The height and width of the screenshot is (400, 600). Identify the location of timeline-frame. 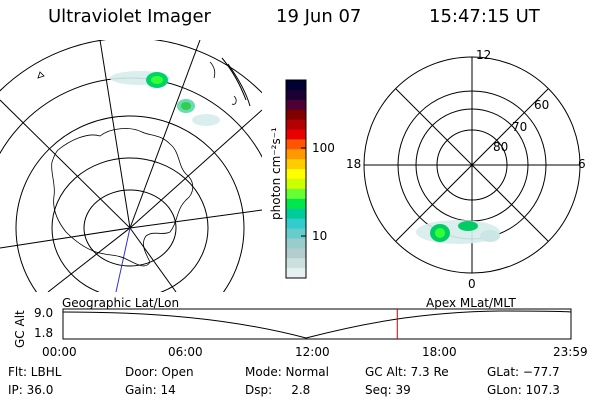
(317, 324).